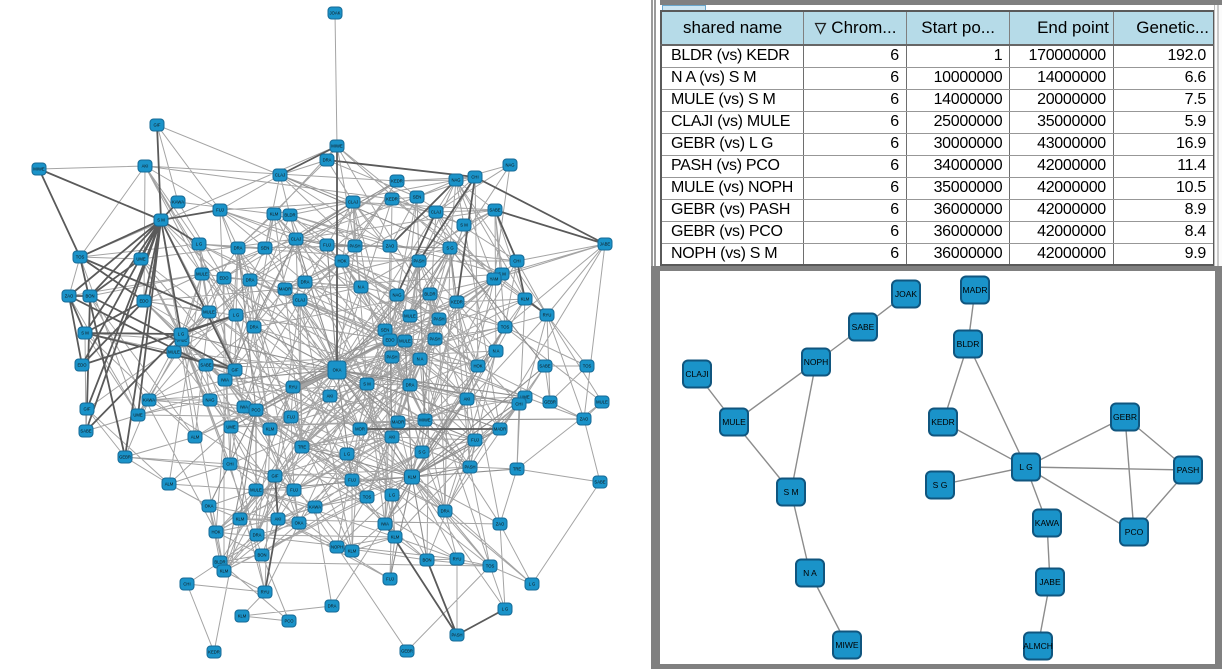 This screenshot has height=669, width=1222. I want to click on svg-text: OKA, so click(299, 523).